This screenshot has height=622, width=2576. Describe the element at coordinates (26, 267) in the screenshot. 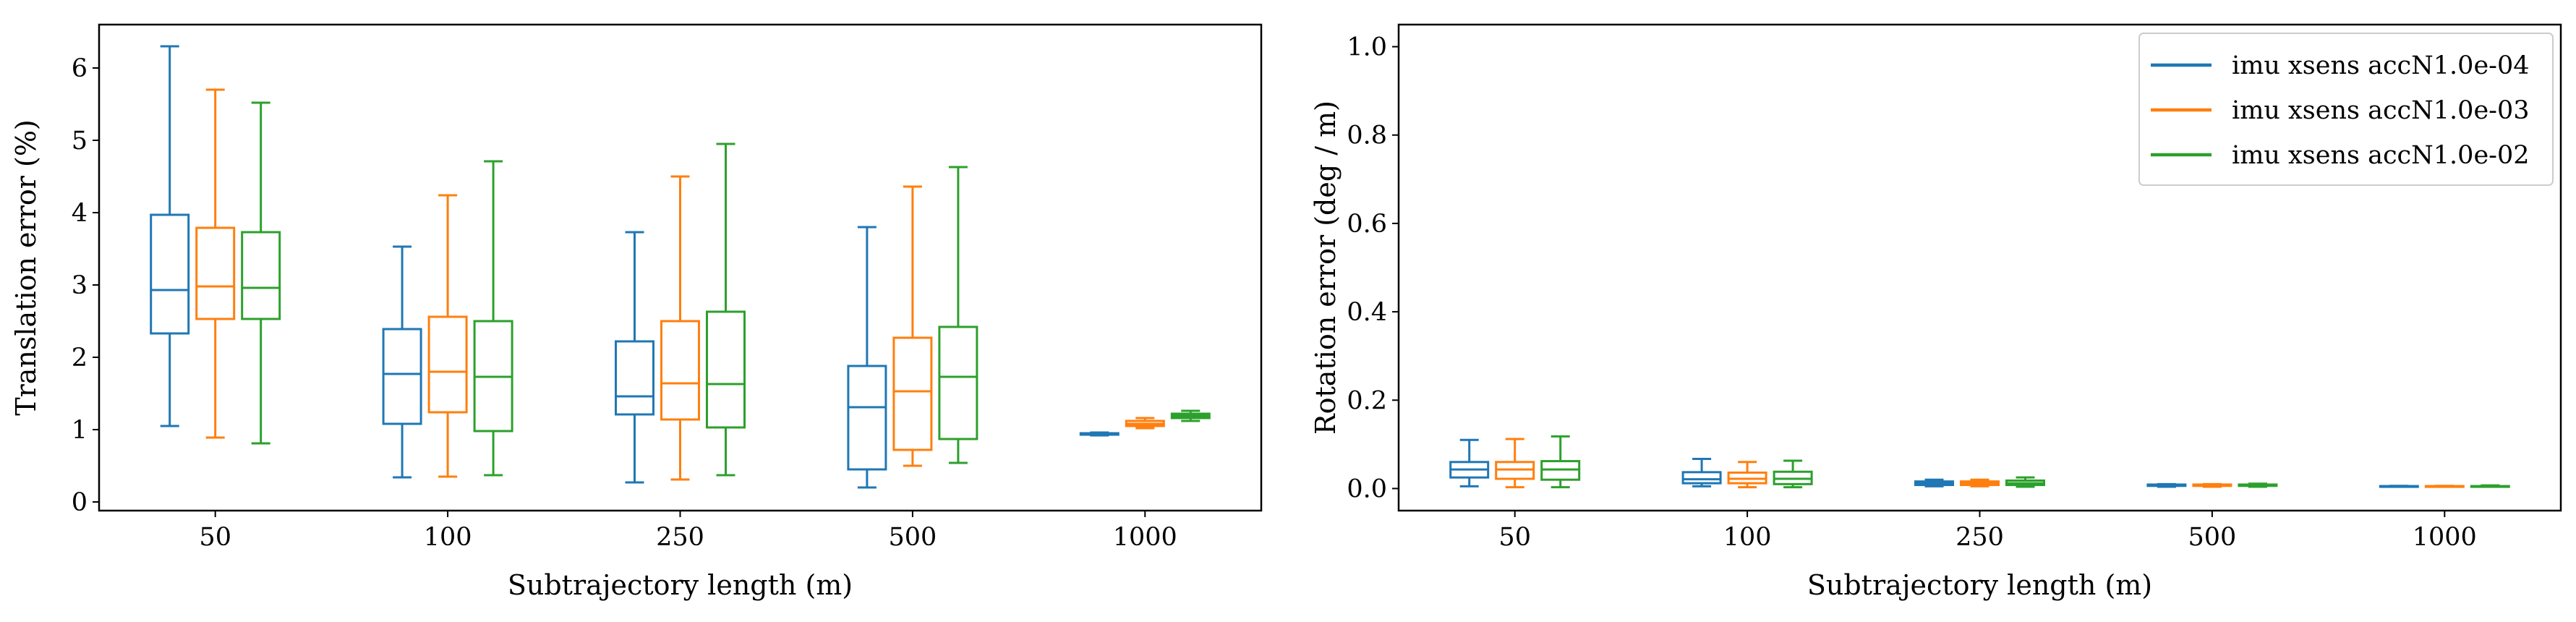

I see `y-axis-label: Translation error (%)` at that location.